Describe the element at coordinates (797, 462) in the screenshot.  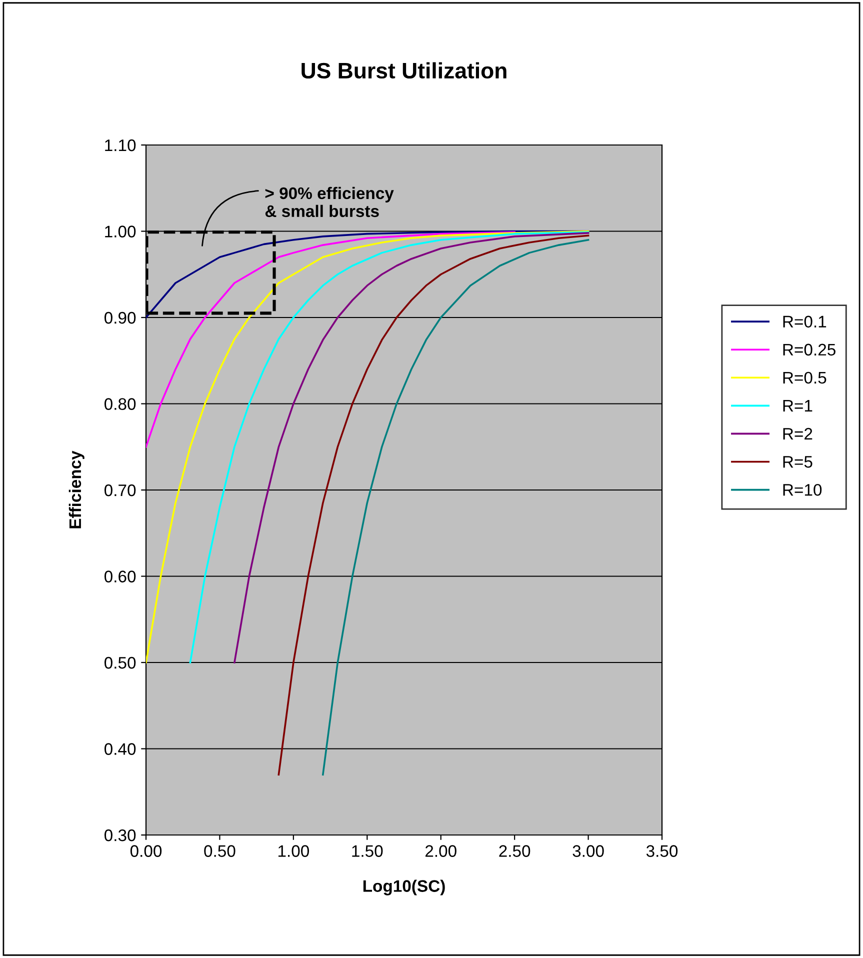
I see `legend-label: R=5` at that location.